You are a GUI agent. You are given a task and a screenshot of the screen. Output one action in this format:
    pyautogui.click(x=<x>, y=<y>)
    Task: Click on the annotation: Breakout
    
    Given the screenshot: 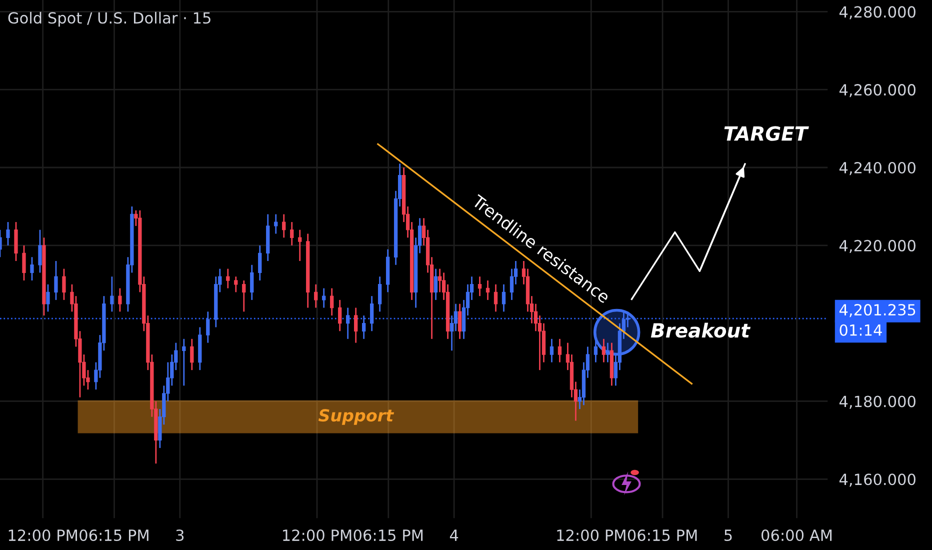 What is the action you would take?
    pyautogui.click(x=700, y=330)
    